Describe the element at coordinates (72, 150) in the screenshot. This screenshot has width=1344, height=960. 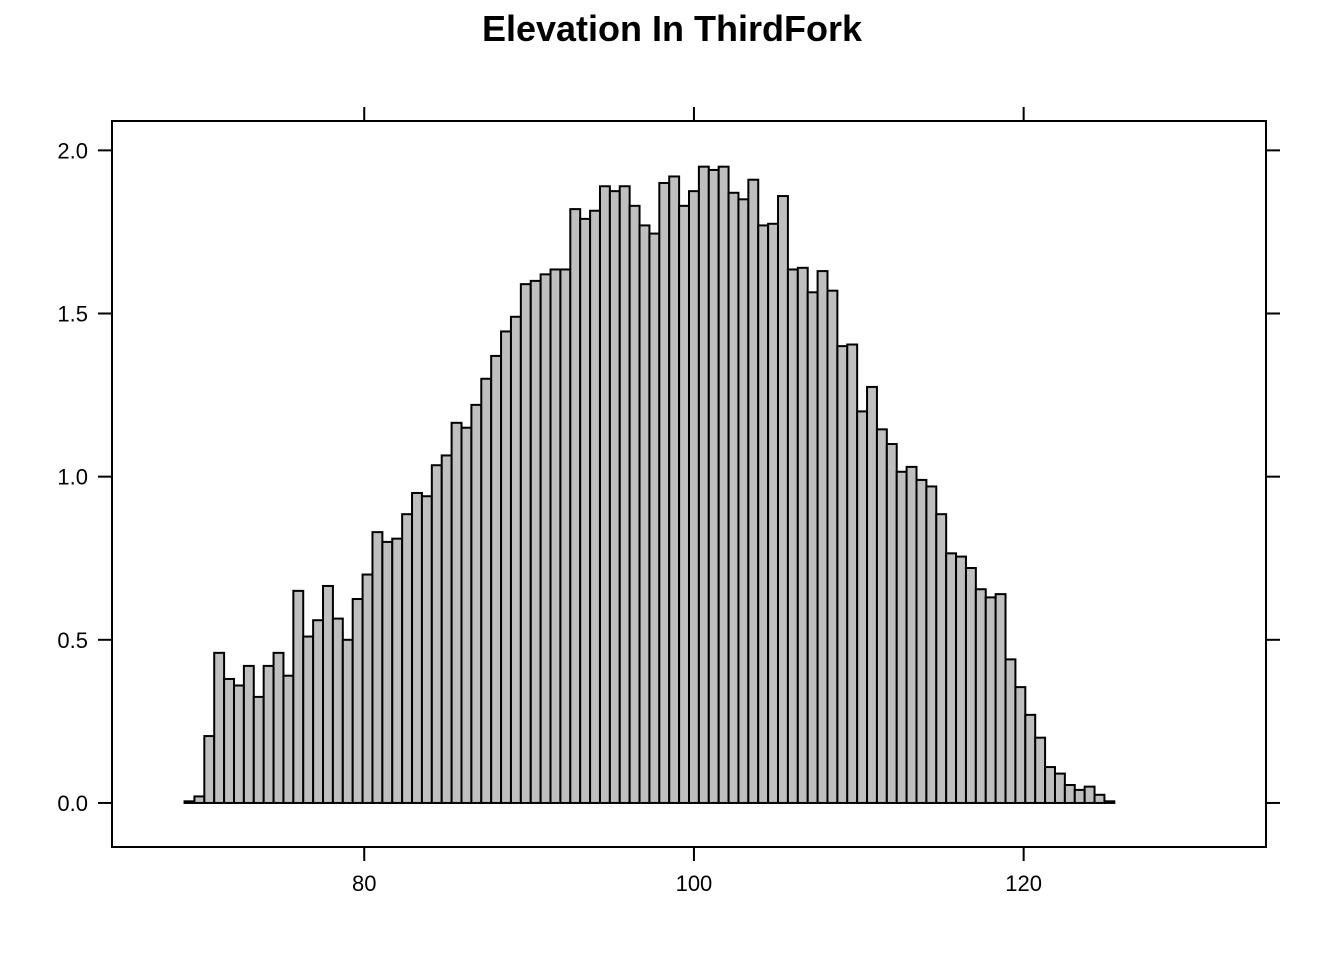
I see `y-tick-label: 2.0` at that location.